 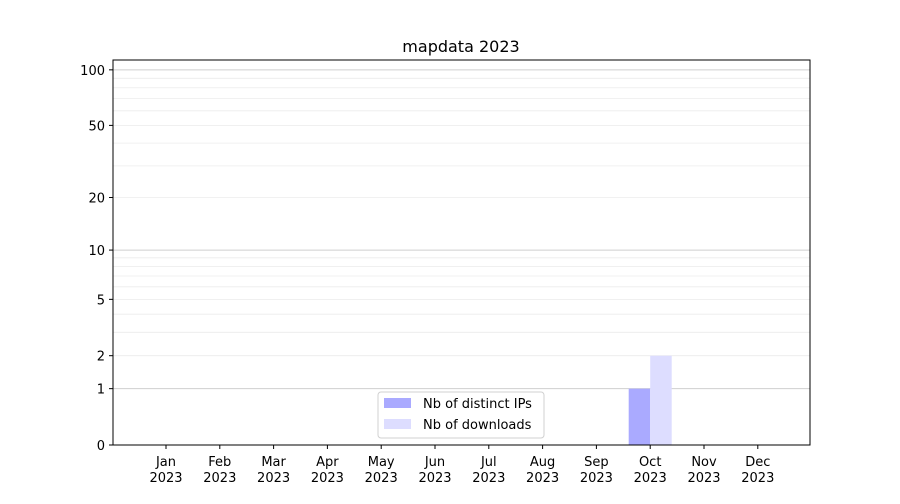 What do you see at coordinates (101, 300) in the screenshot?
I see `y-tick-label: 5` at bounding box center [101, 300].